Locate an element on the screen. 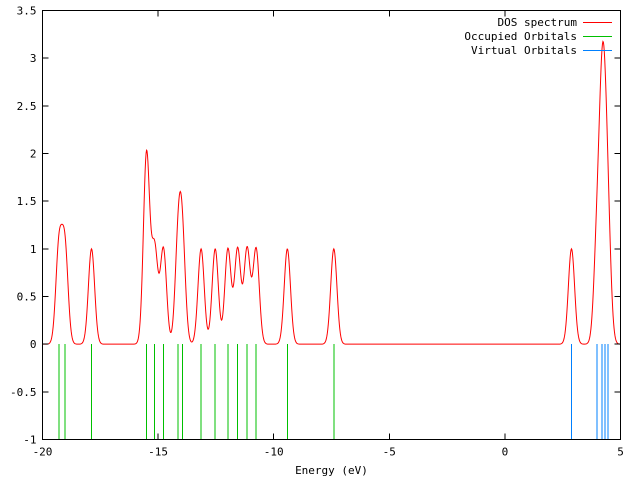  x-tick-label: -5 is located at coordinates (389, 452).